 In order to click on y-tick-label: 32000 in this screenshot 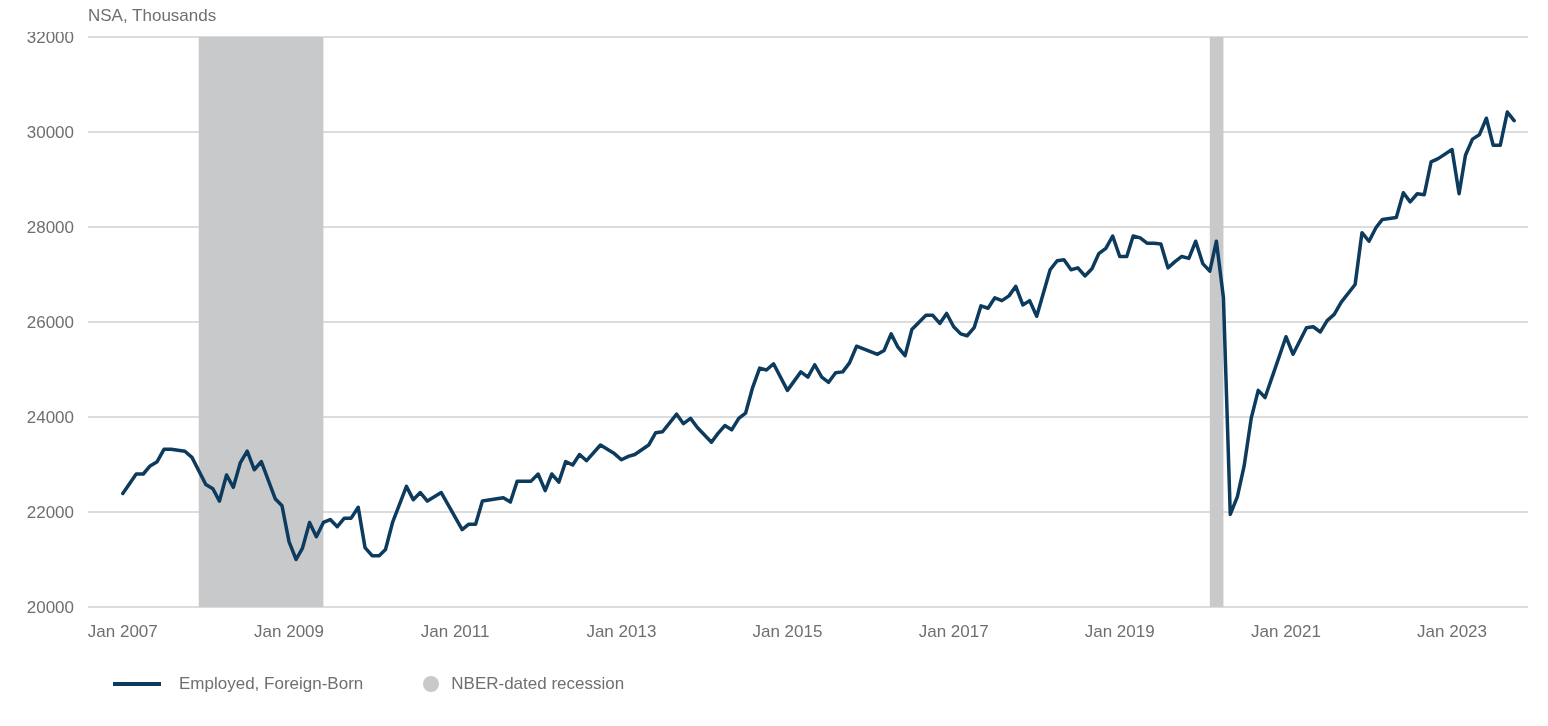, I will do `click(50, 38)`.